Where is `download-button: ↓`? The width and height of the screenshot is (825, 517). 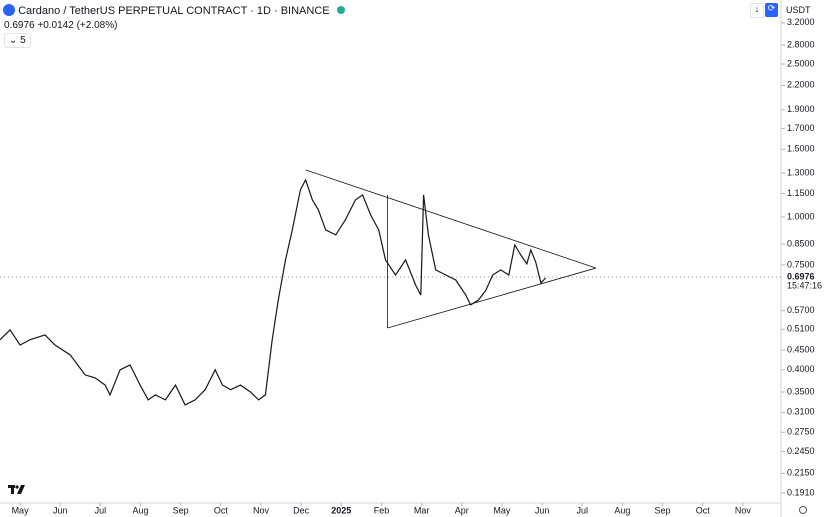
download-button: ↓ is located at coordinates (757, 10).